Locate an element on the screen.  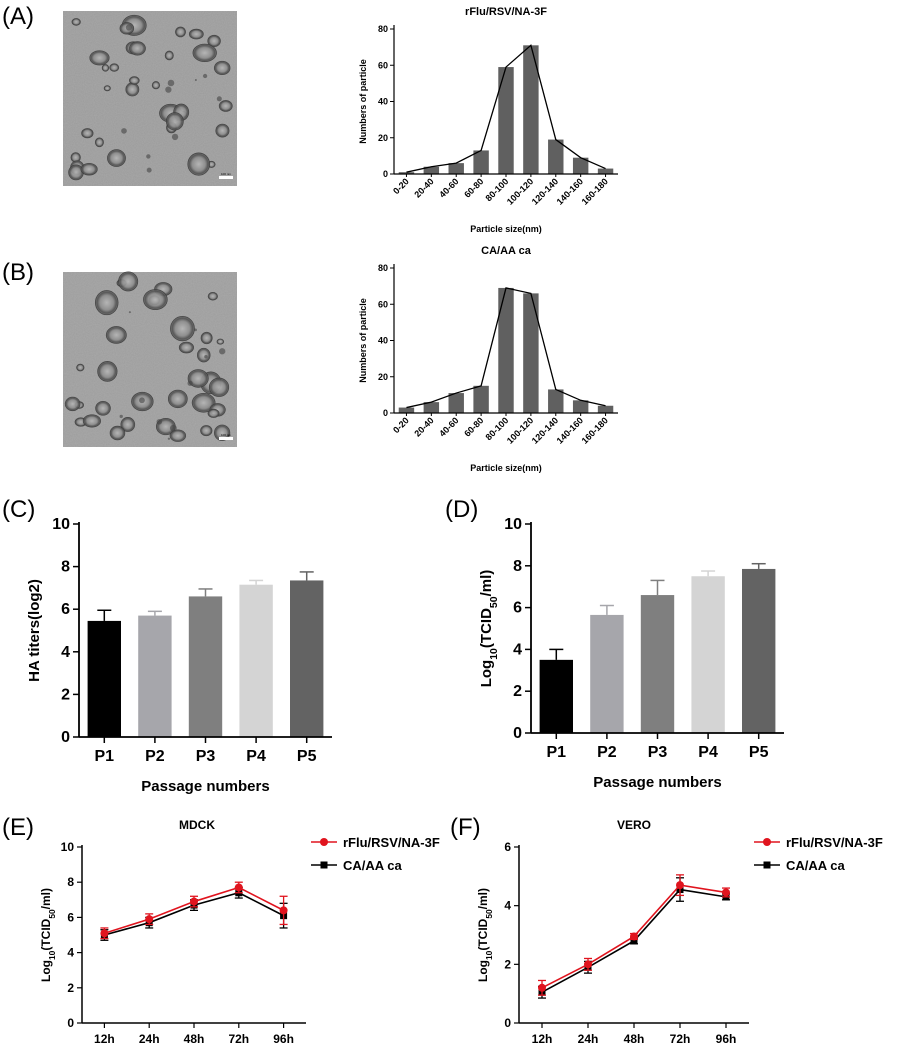
scale-bar-a is located at coordinates (226, 177).